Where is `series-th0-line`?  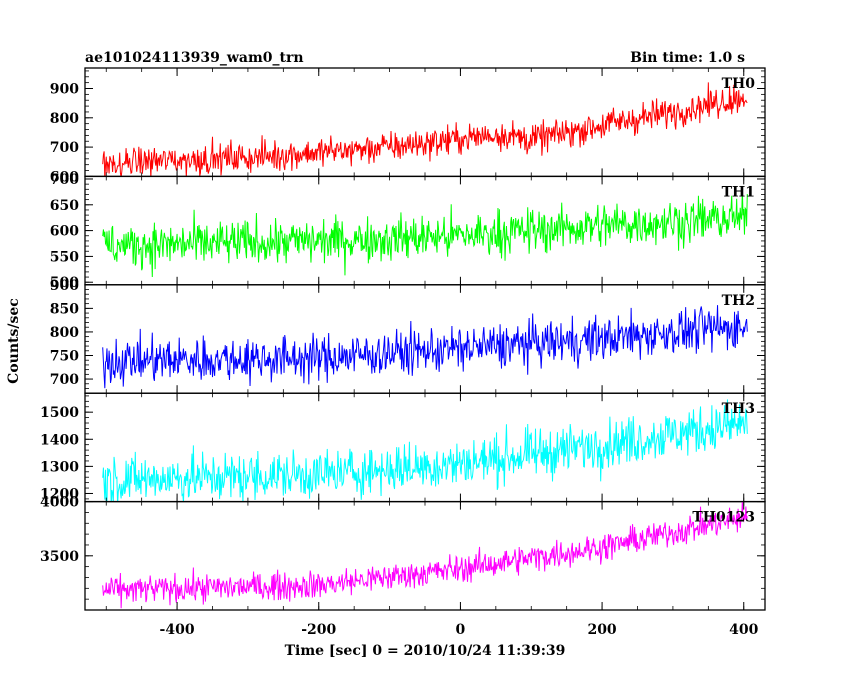 series-th0-line is located at coordinates (425, 129).